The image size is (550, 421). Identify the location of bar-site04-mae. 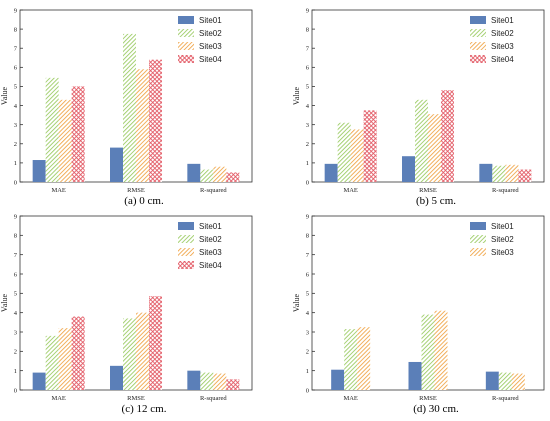
(78, 134).